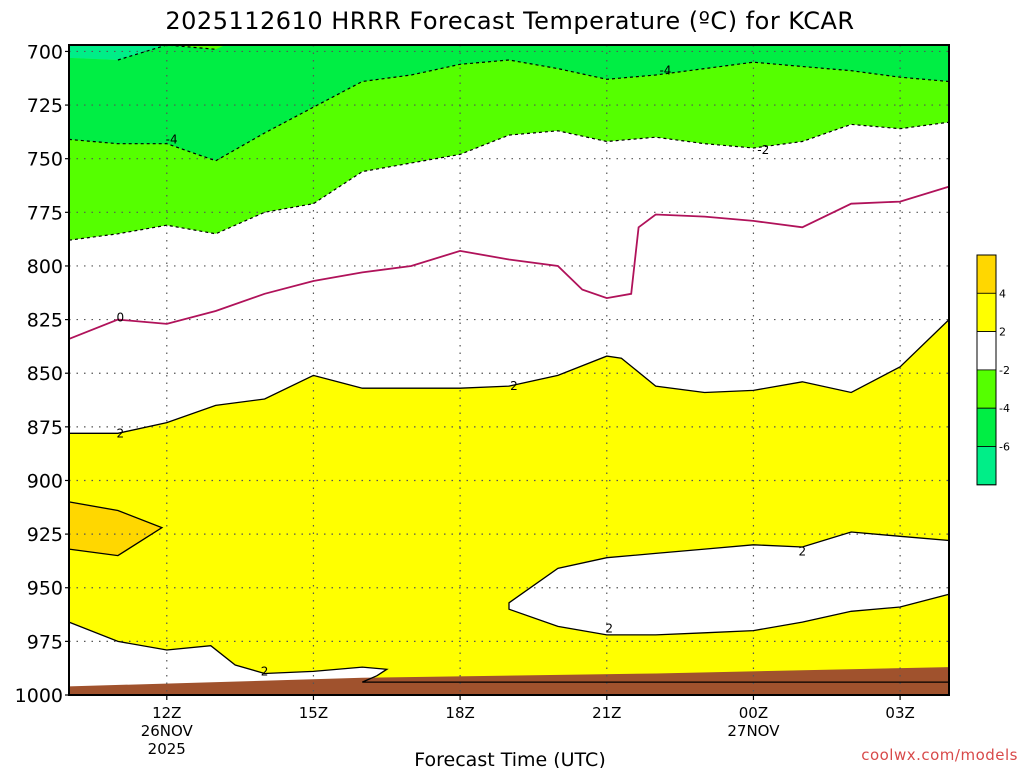 The image size is (1024, 768). Describe the element at coordinates (508, 652) in the screenshot. I see `contour-2-bottom` at that location.